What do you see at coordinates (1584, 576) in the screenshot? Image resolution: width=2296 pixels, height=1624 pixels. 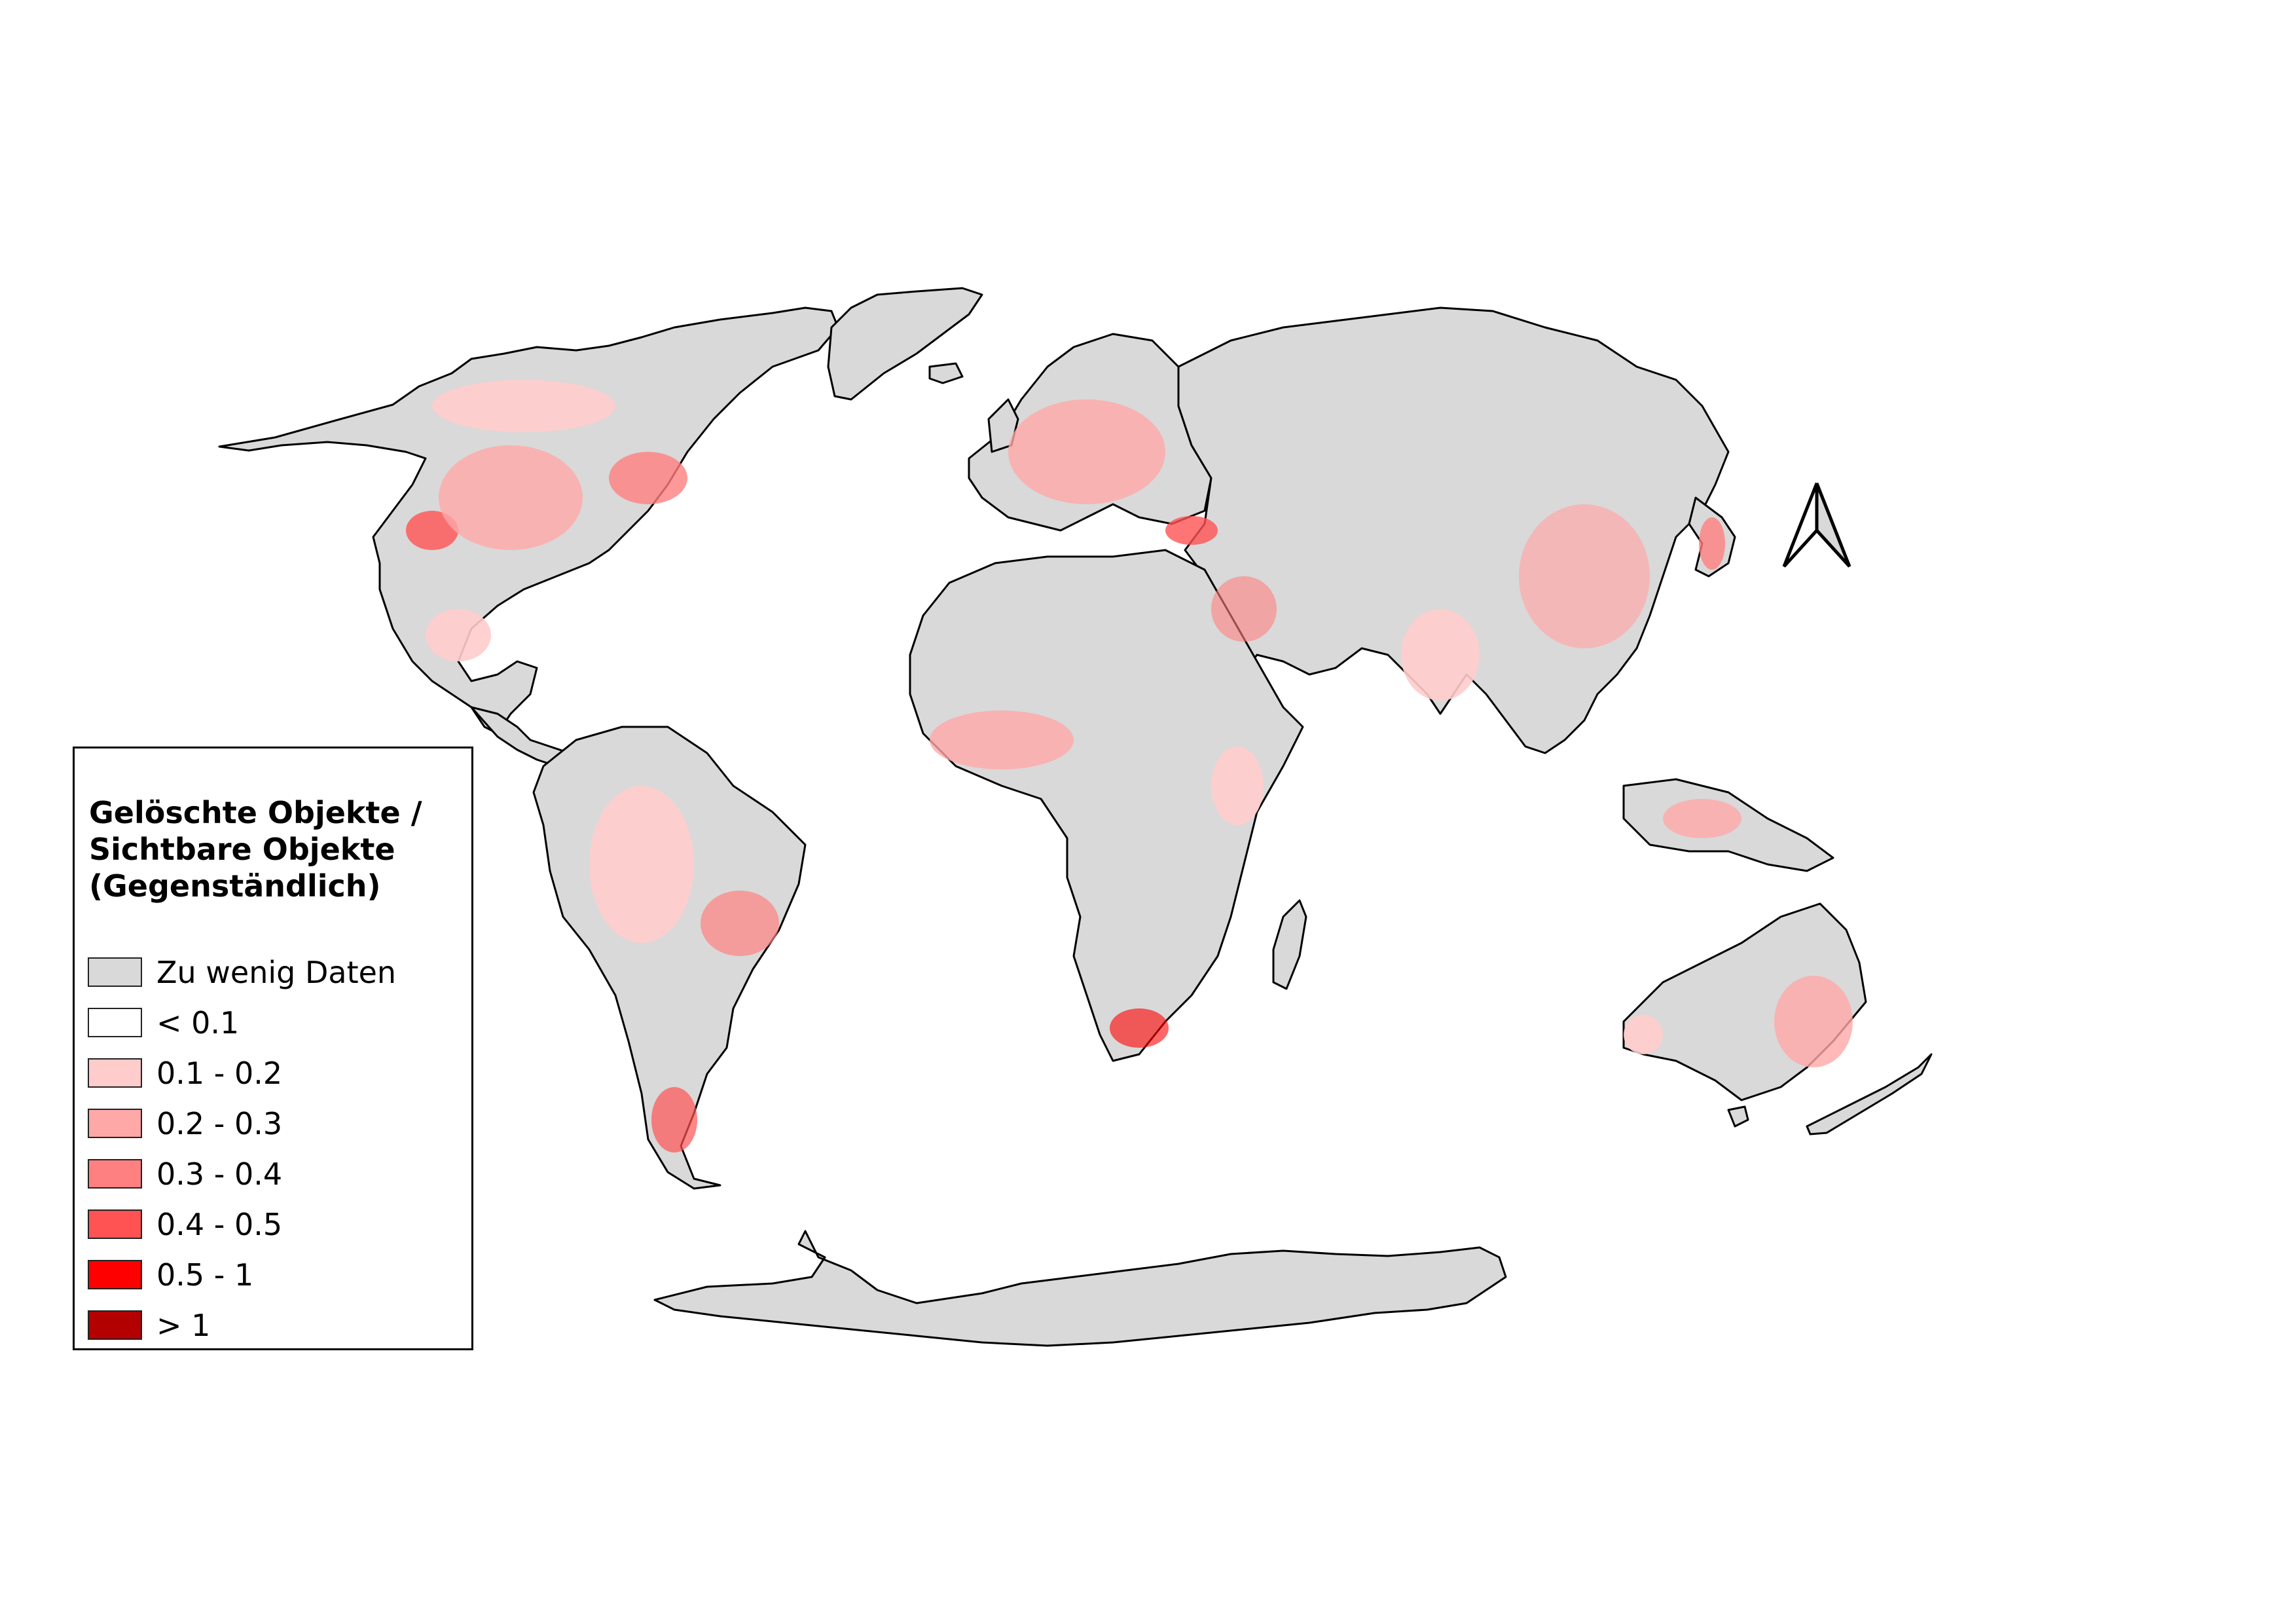 I see `patch-china` at bounding box center [1584, 576].